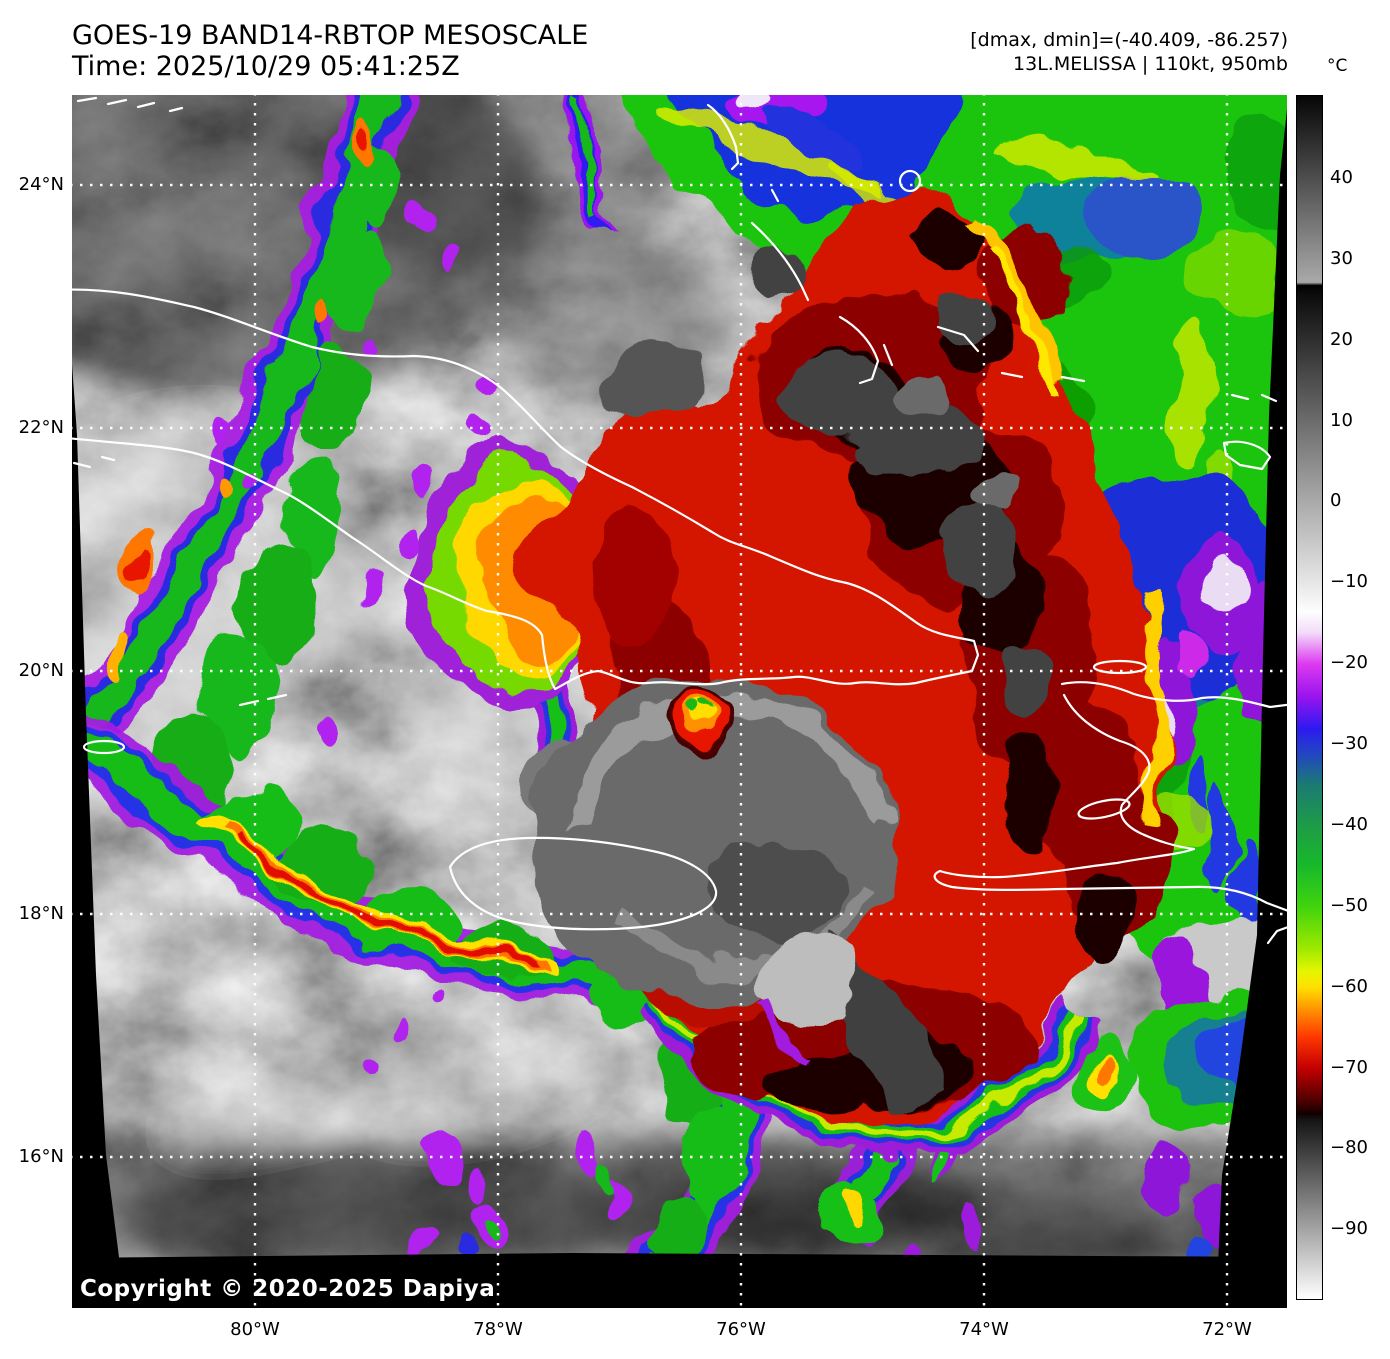 The height and width of the screenshot is (1359, 1390). Describe the element at coordinates (700, 717) in the screenshot. I see `hurricane-eye-marker` at that location.